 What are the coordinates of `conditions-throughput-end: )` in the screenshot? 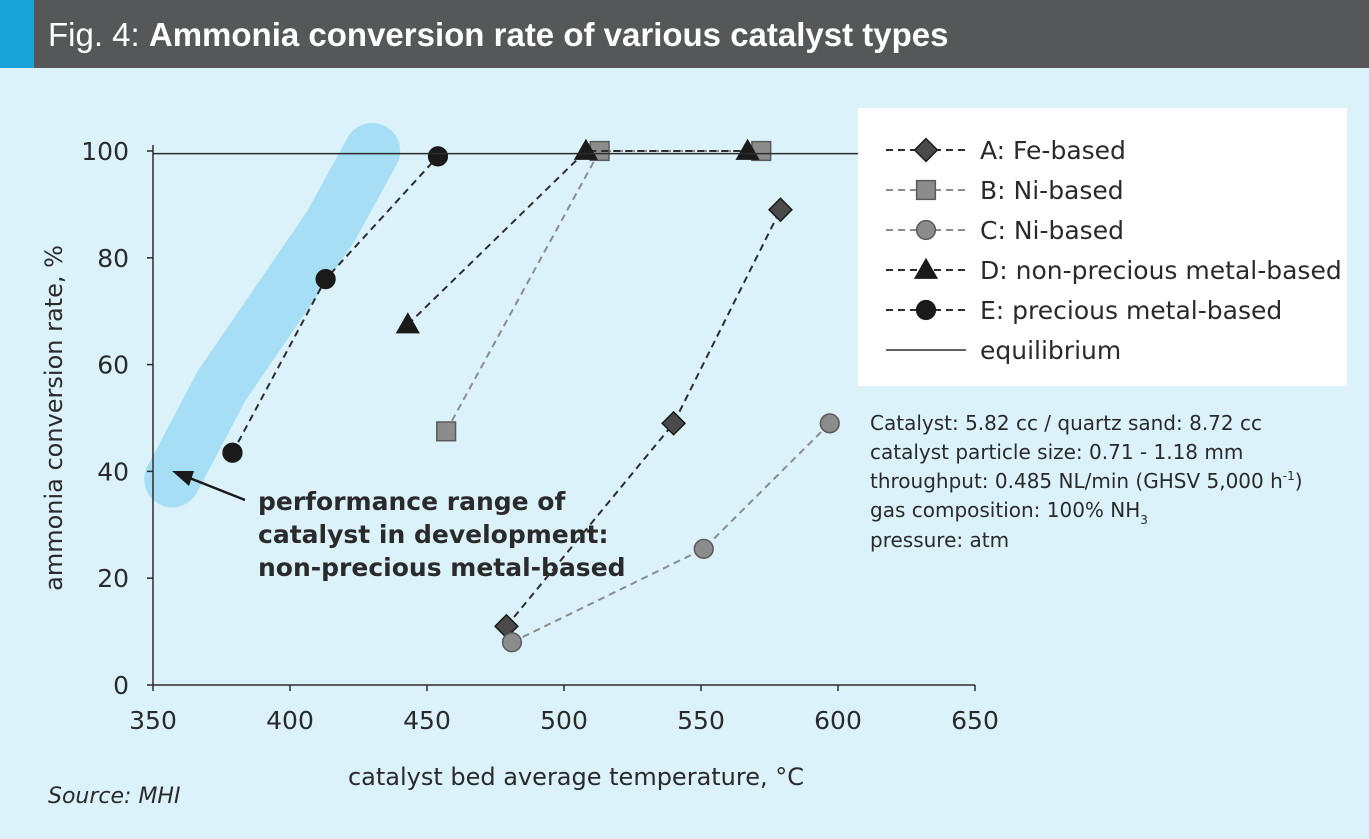 It's located at (1299, 481).